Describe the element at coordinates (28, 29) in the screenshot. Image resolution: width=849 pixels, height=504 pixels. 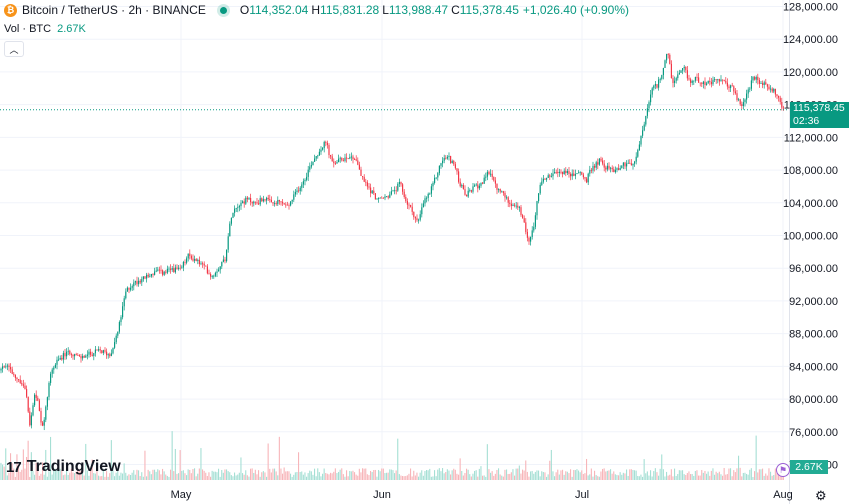
I see `volume-label: Vol · BTC` at that location.